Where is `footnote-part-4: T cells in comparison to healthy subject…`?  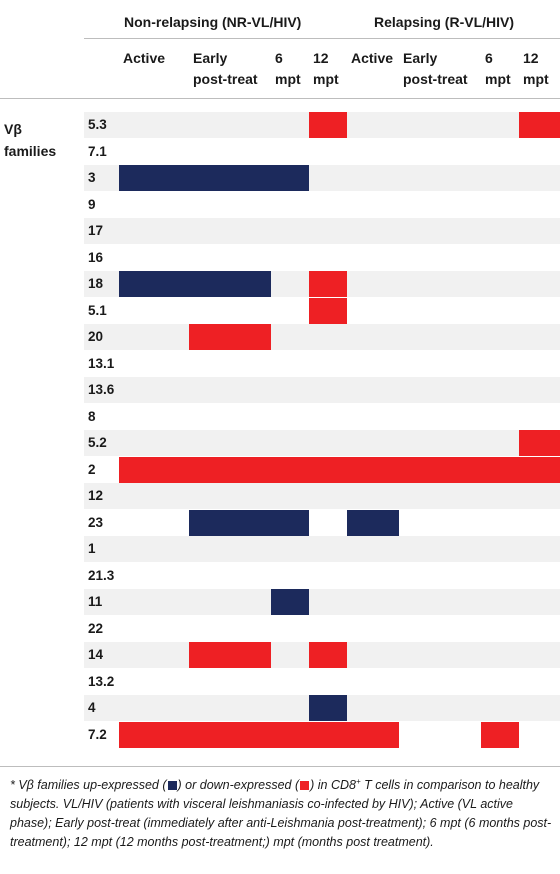 footnote-part-4: T cells in comparison to healthy subject… is located at coordinates (281, 814).